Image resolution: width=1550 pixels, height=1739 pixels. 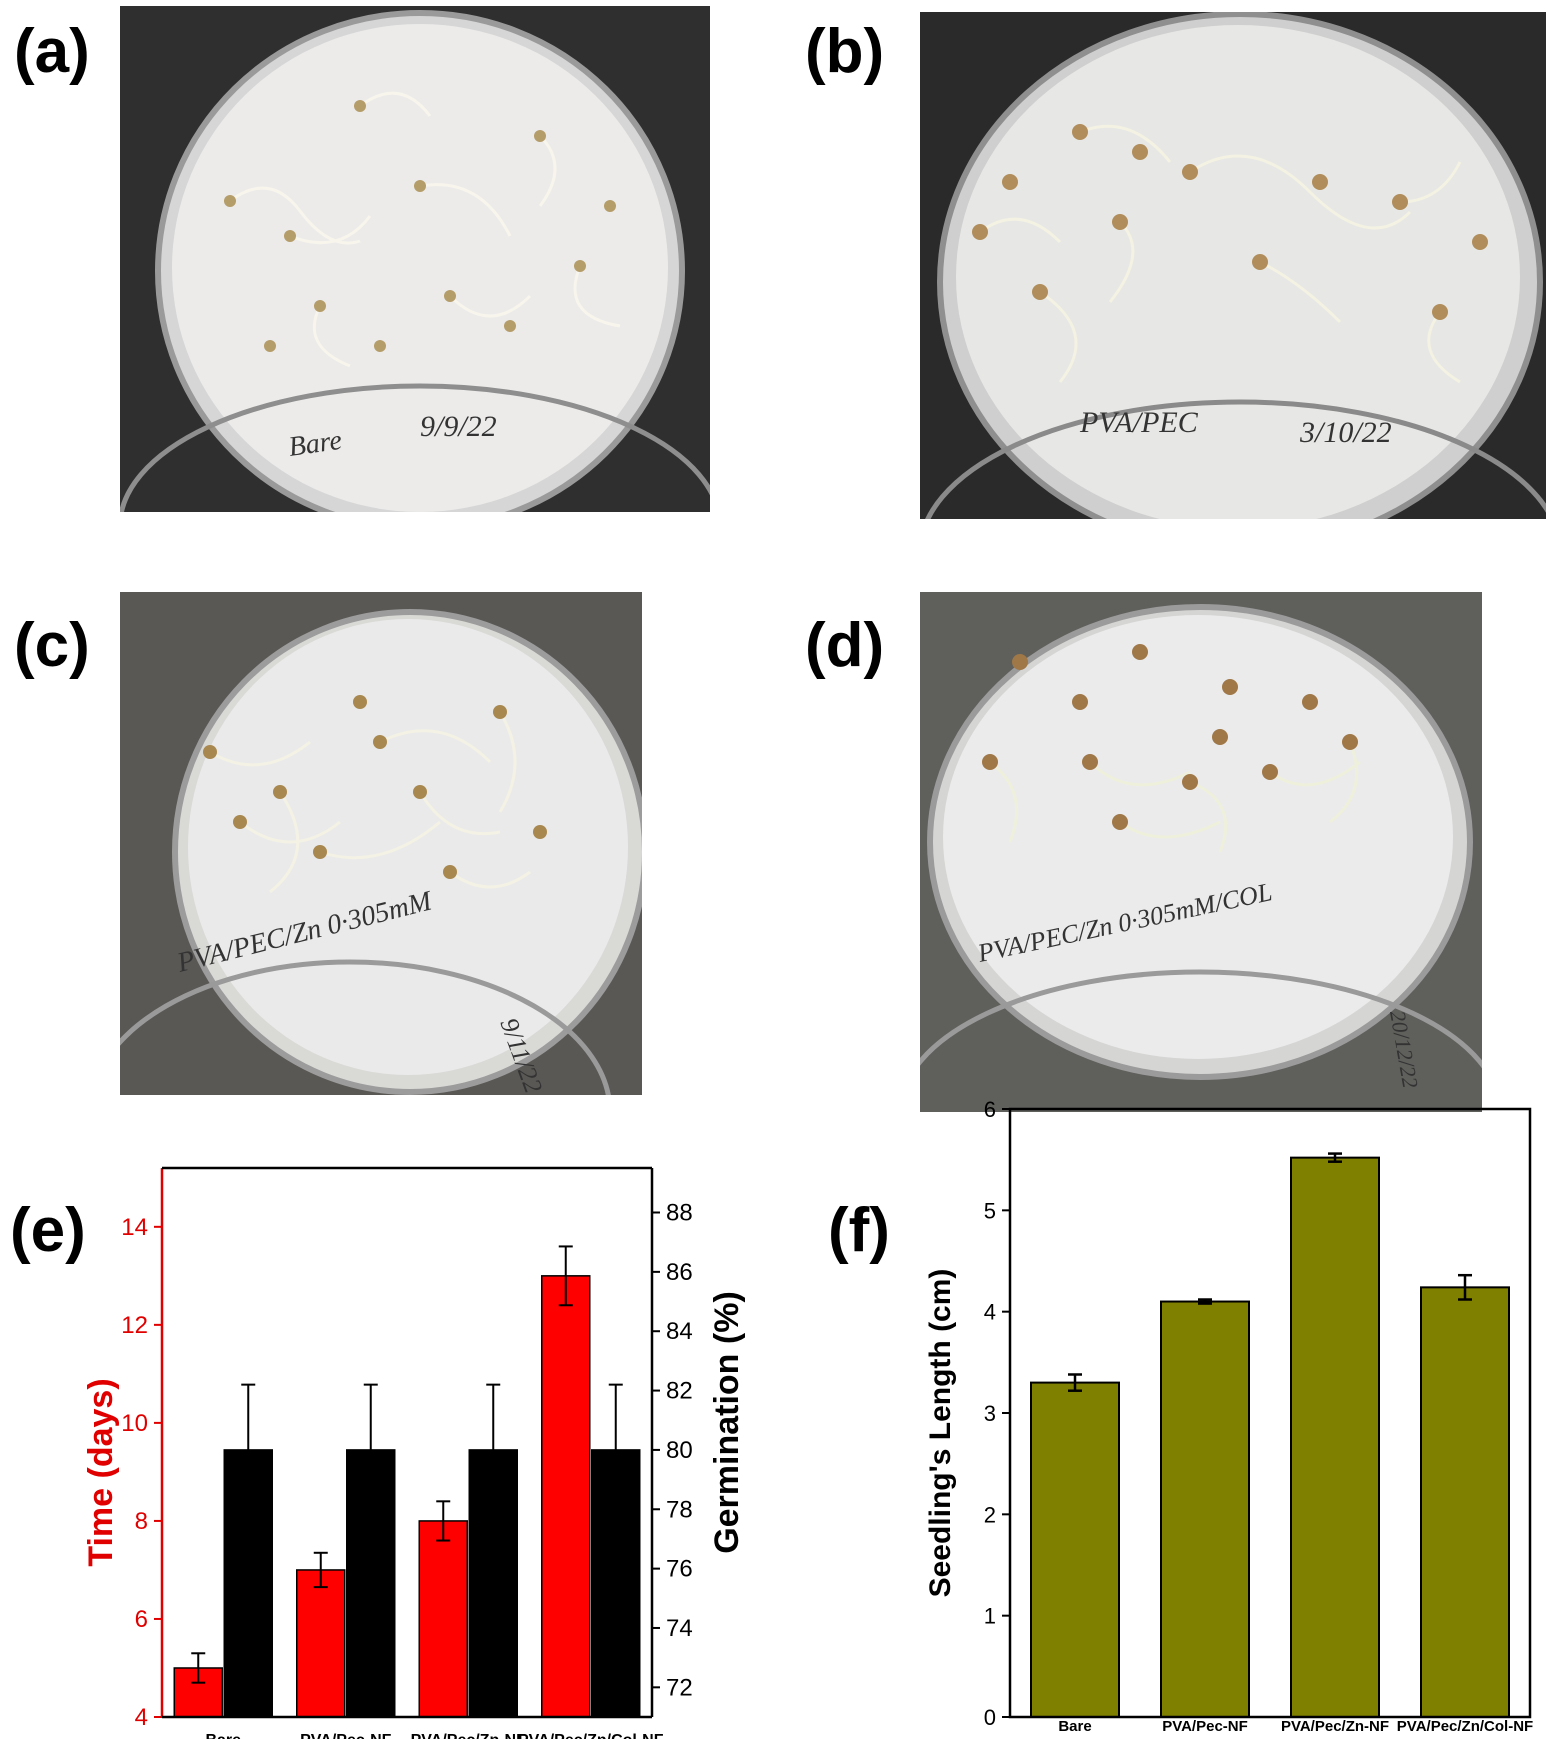 What do you see at coordinates (679, 1509) in the screenshot?
I see `y2-tick-label-e-3: 78` at bounding box center [679, 1509].